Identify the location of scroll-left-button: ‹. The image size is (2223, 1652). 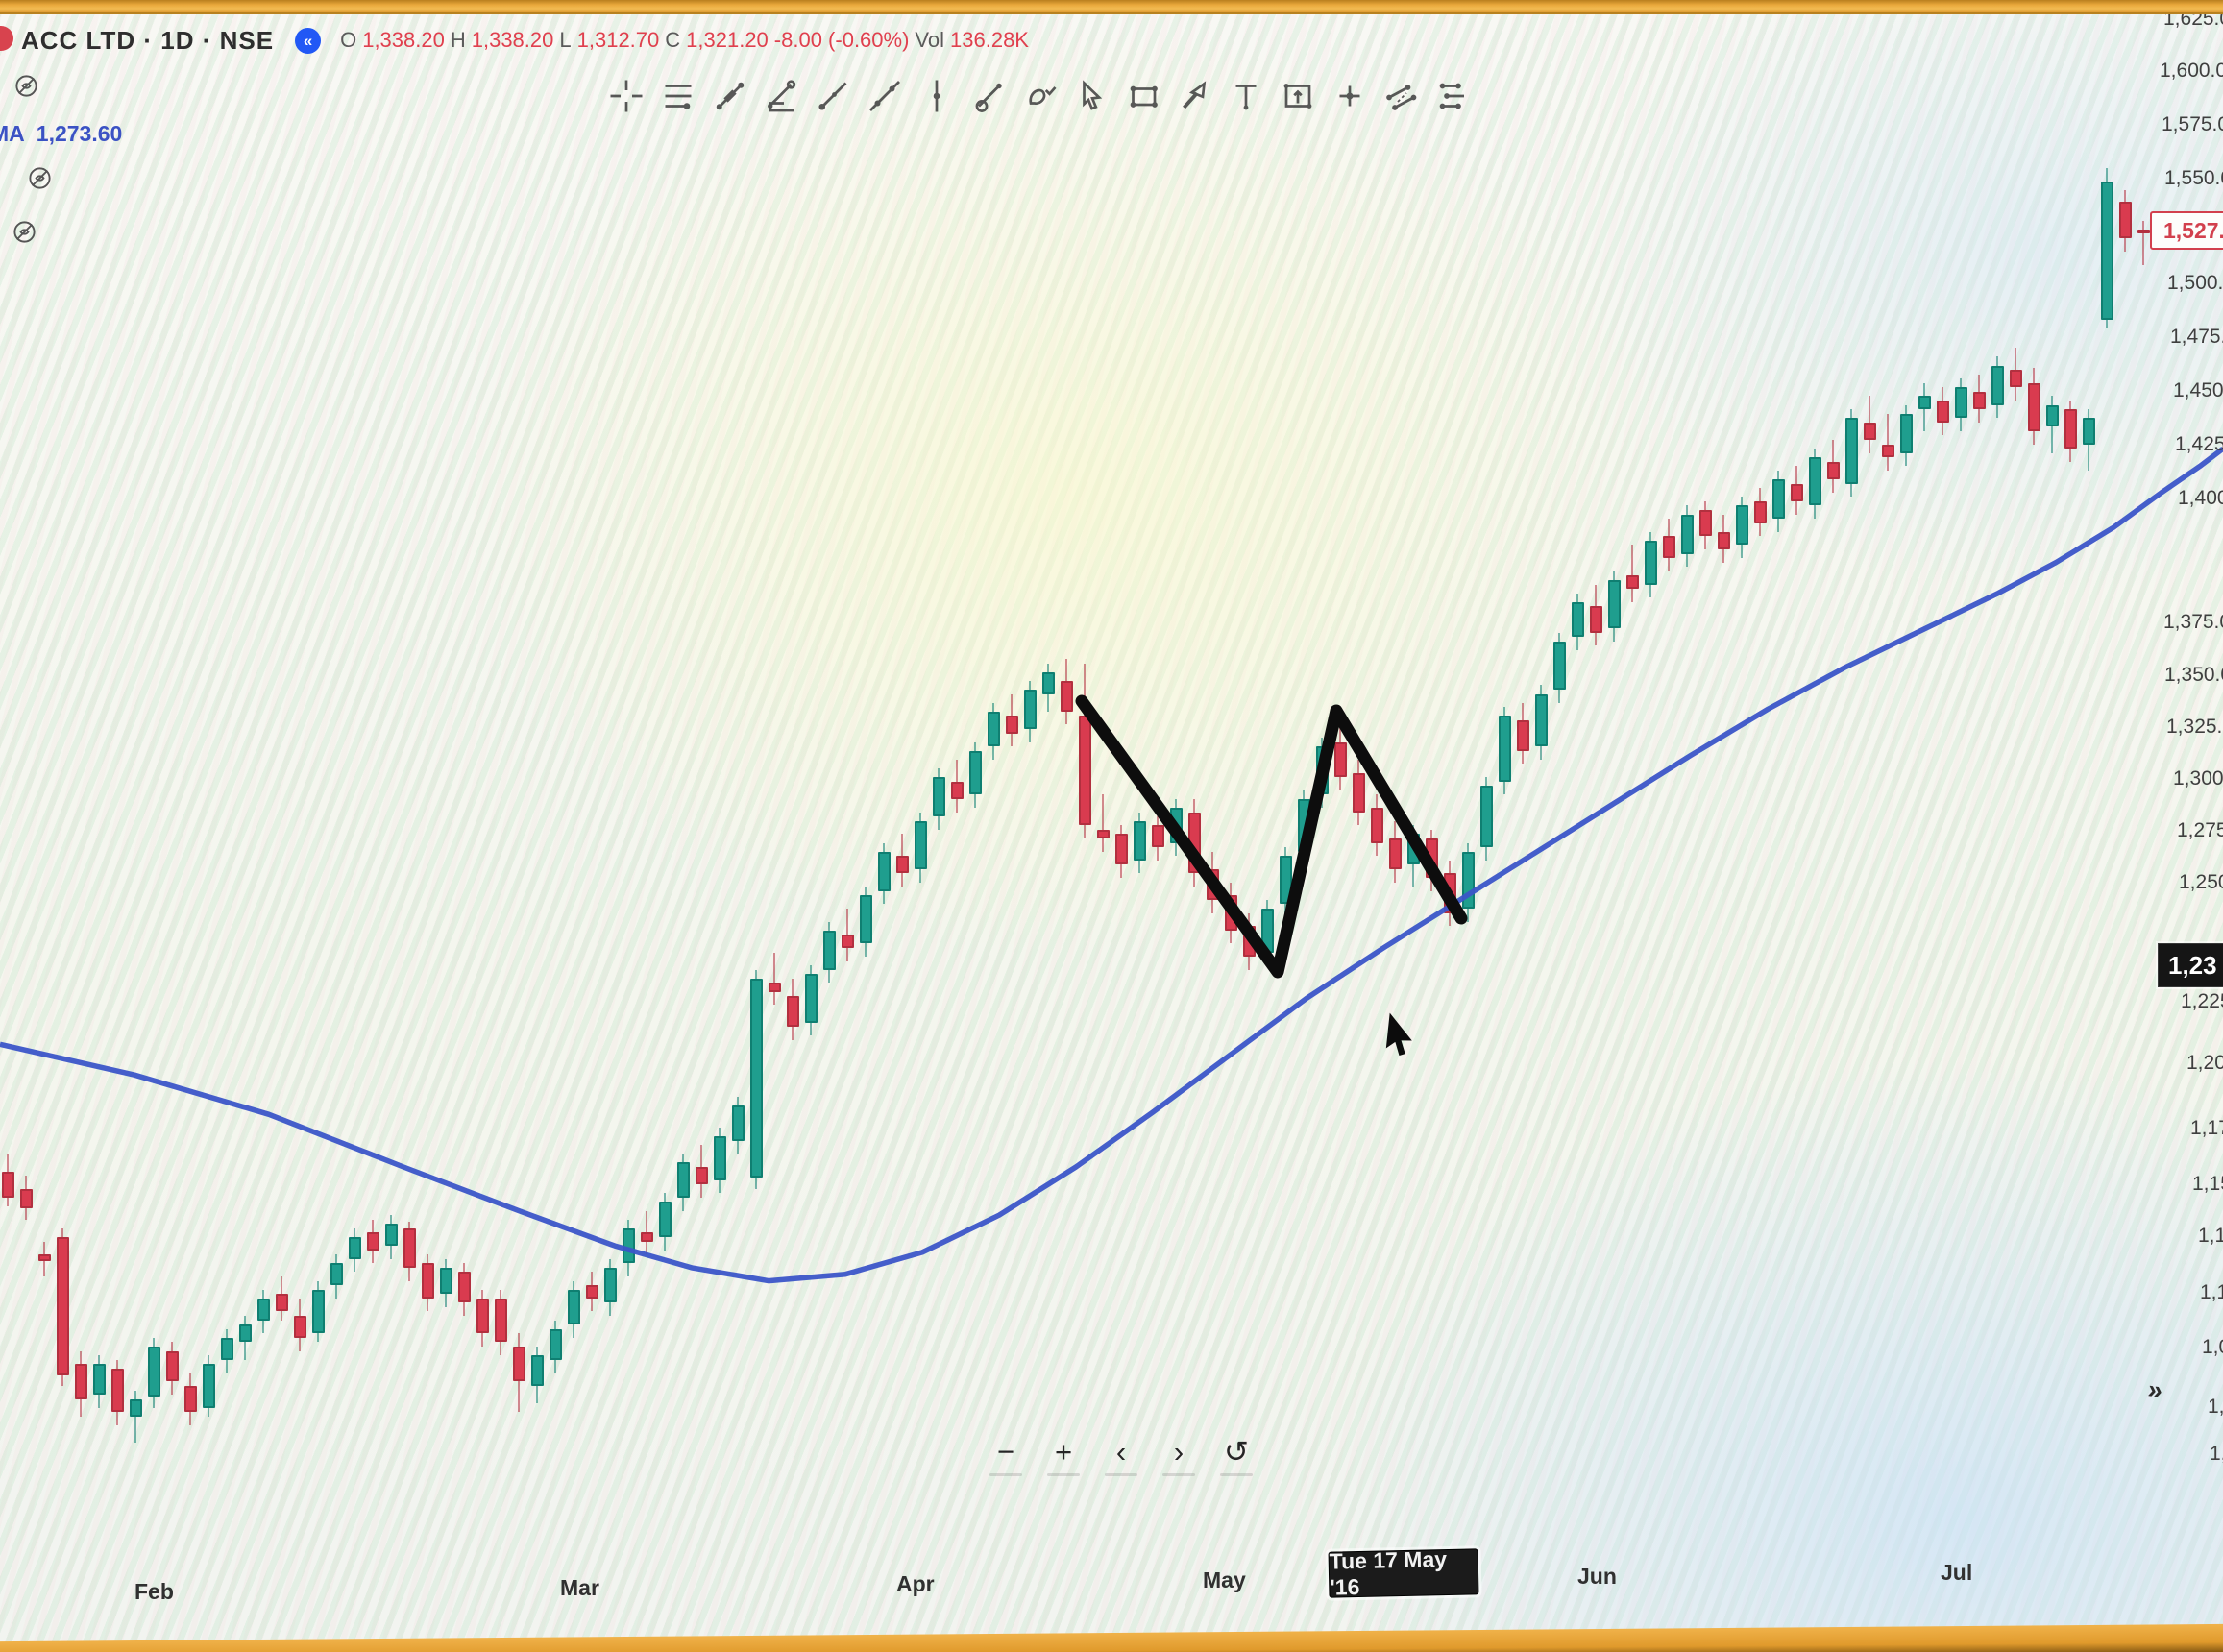
(1121, 1454).